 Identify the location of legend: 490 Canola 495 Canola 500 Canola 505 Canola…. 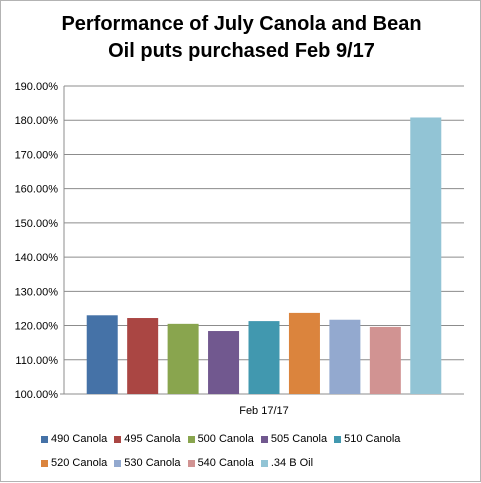
(251, 454).